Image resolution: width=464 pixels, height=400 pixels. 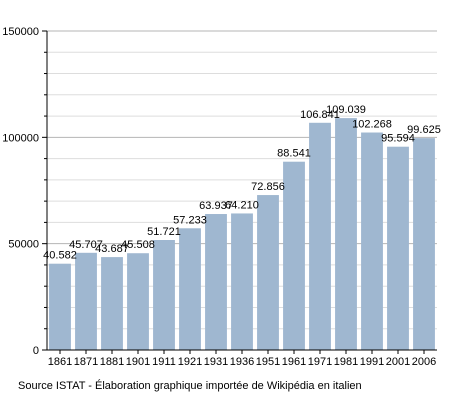 What do you see at coordinates (242, 281) in the screenshot?
I see `bar-1936` at bounding box center [242, 281].